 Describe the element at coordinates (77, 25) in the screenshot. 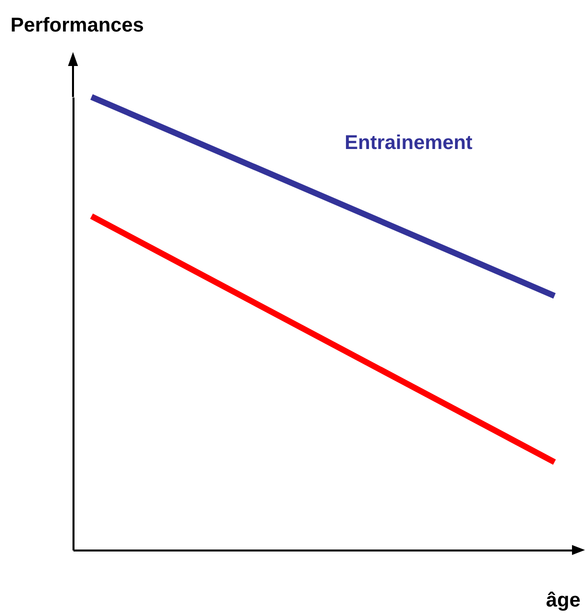

I see `y-axis-title: Performances` at that location.